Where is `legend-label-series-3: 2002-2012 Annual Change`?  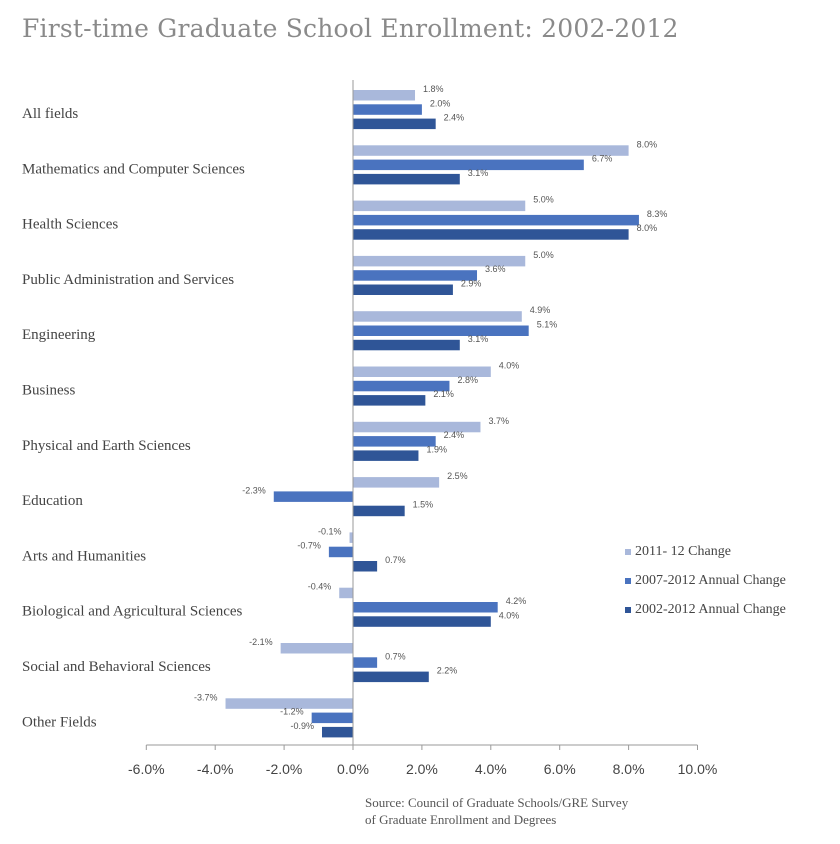 legend-label-series-3: 2002-2012 Annual Change is located at coordinates (710, 609).